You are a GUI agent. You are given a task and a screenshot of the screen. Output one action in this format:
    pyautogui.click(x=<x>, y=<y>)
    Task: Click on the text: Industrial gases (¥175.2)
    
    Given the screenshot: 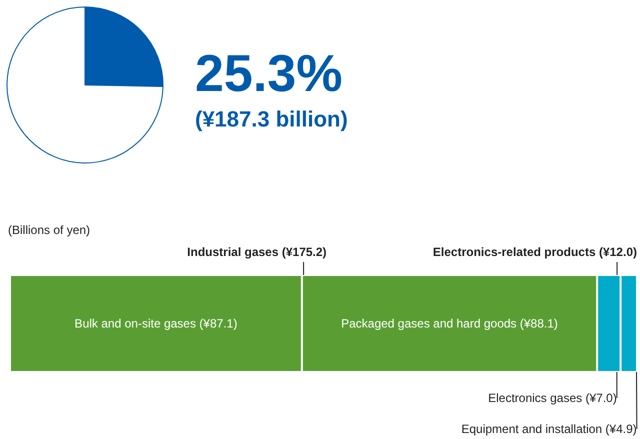 What is the action you would take?
    pyautogui.click(x=257, y=252)
    